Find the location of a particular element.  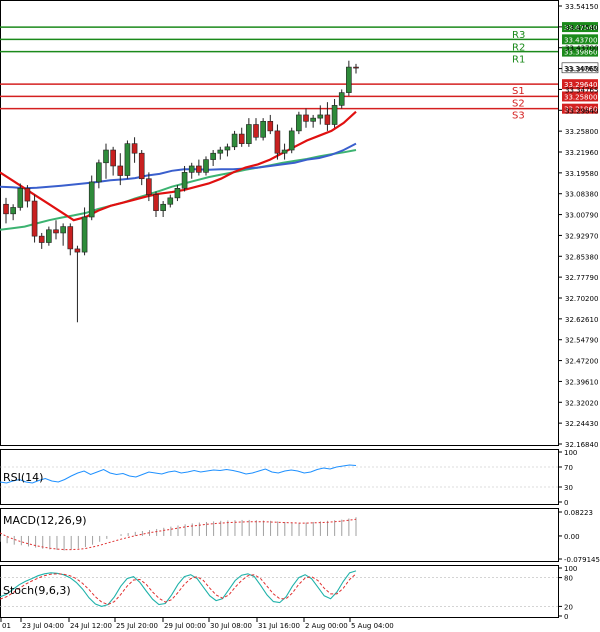

rsi-panel: 100 70 30 0 RSI(14) is located at coordinates (288, 478).